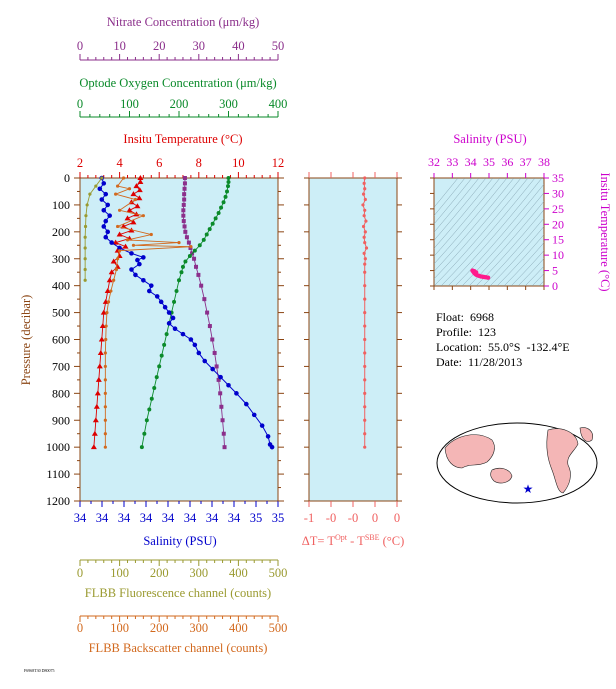 The width and height of the screenshot is (616, 689). Describe the element at coordinates (319, 541) in the screenshot. I see `delta-t-label-part: ΔT= T` at that location.